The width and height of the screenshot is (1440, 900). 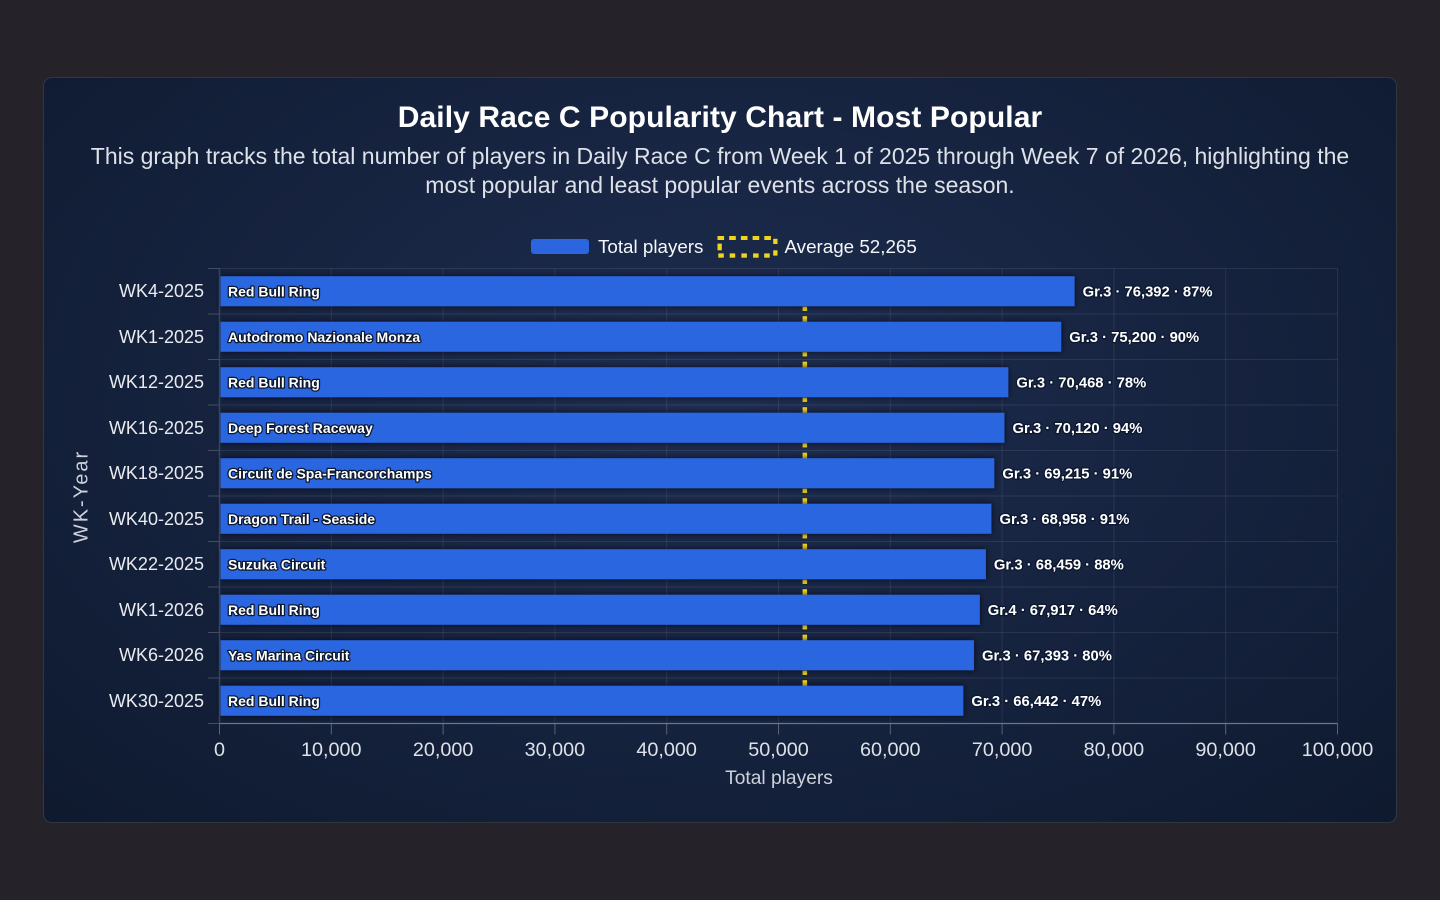 I want to click on svg-text: Gr.3 · 69,215 · 91%, so click(x=1067, y=475).